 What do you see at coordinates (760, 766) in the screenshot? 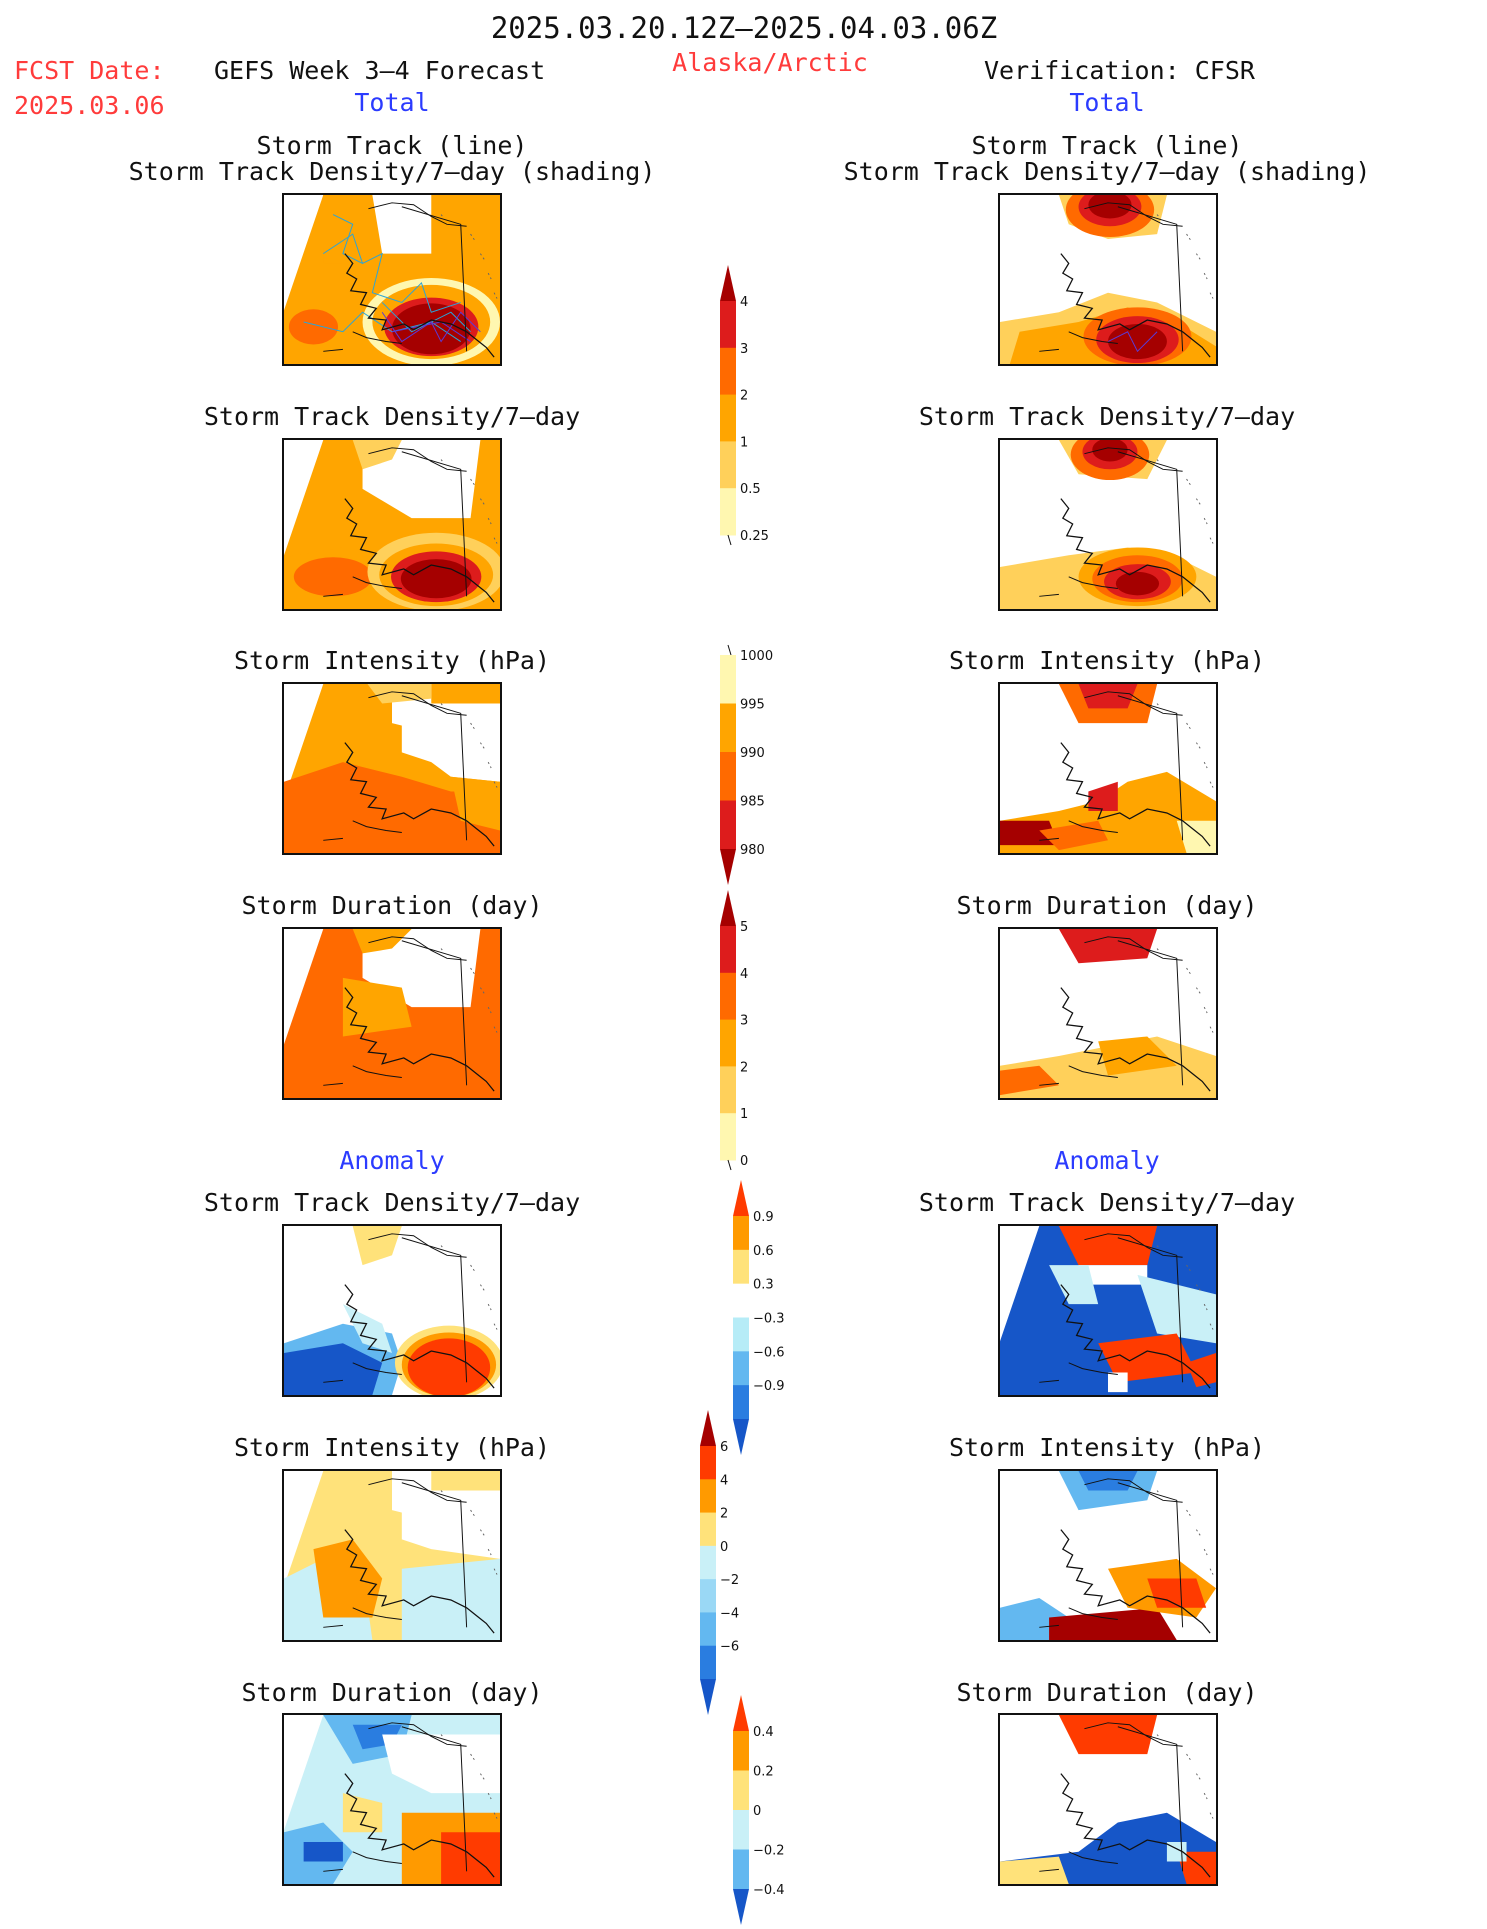
I see `colorbar-intensity-total: 1000 995 990 985 980` at bounding box center [760, 766].